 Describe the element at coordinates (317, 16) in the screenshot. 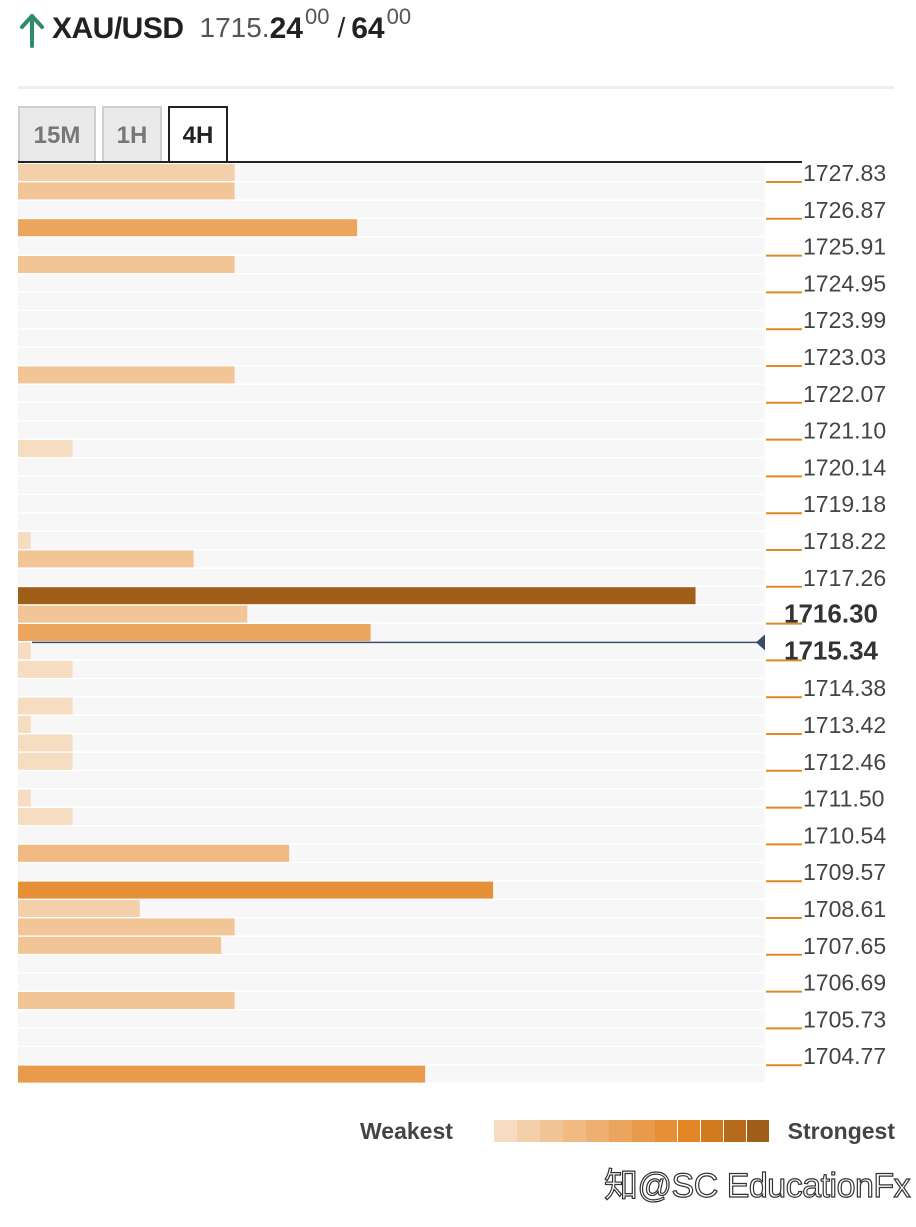

I see `bid-sup: 00` at that location.